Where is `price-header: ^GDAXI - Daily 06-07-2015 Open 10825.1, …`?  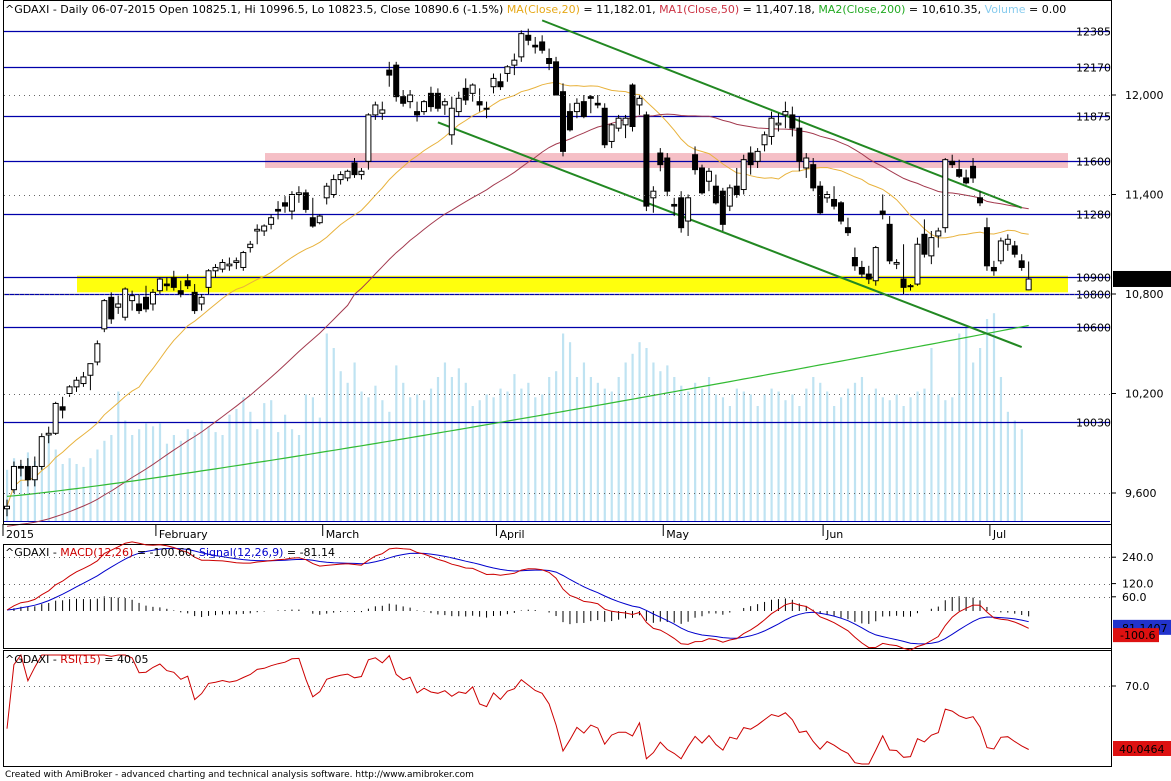
price-header: ^GDAXI - Daily 06-07-2015 Open 10825.1, … is located at coordinates (535, 9).